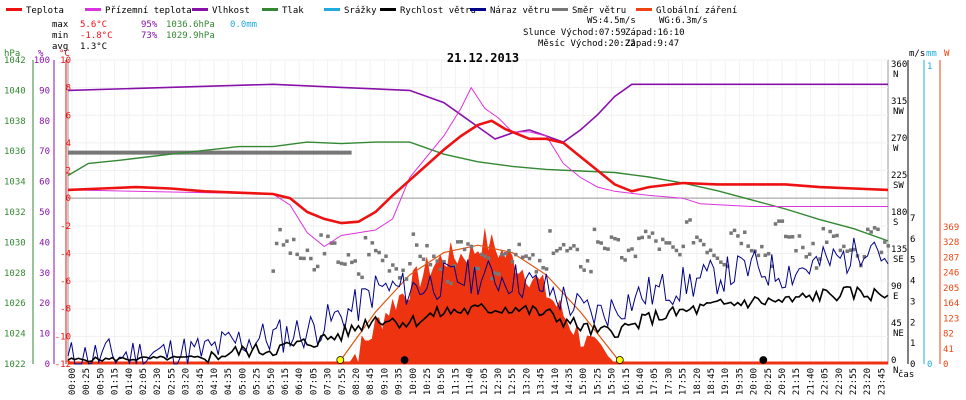 Image resolution: width=966 pixels, height=400 pixels. I want to click on x-tick-label: 09:35, so click(400, 381).